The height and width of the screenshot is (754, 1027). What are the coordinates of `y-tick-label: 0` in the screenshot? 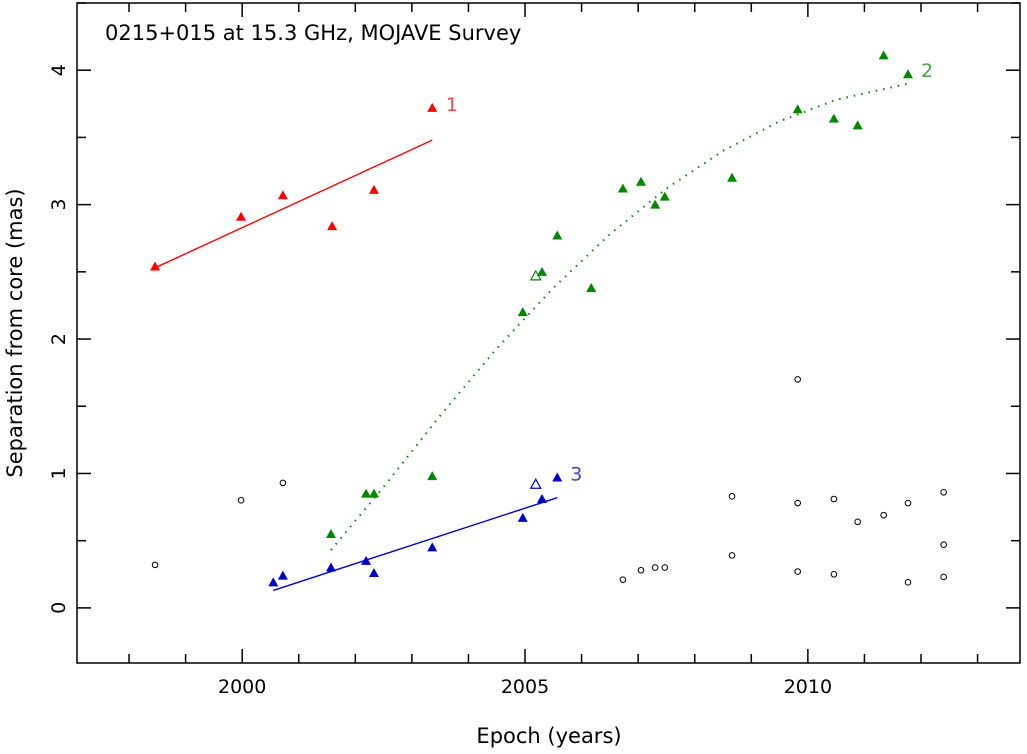 It's located at (59, 608).